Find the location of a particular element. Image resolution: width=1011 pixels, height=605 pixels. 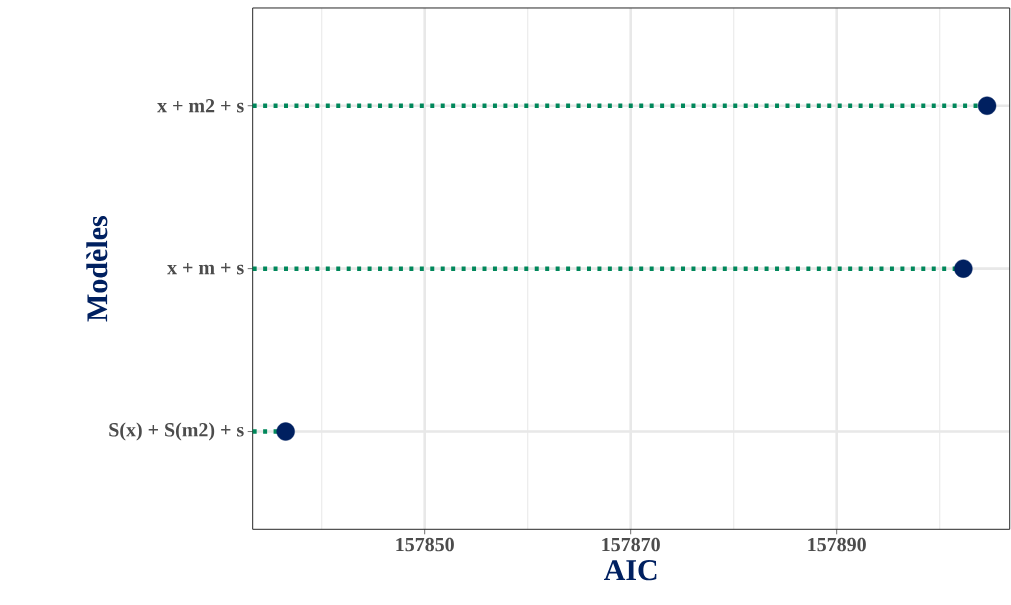

y-tick-label: S(x) + S(m2) + s is located at coordinates (176, 431).